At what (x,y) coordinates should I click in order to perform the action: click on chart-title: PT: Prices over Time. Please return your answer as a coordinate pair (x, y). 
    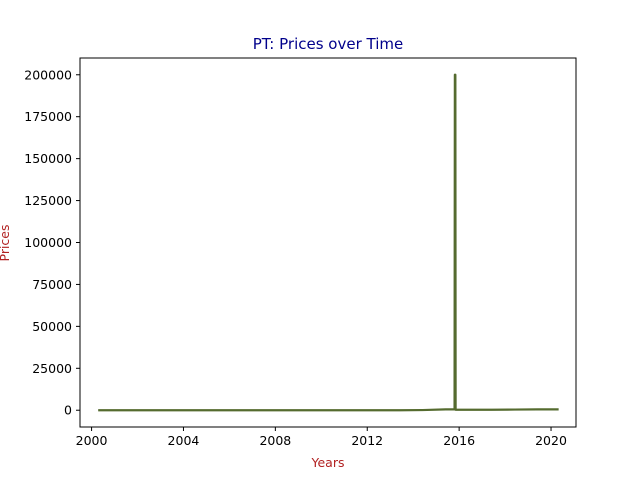
    Looking at the image, I should click on (328, 44).